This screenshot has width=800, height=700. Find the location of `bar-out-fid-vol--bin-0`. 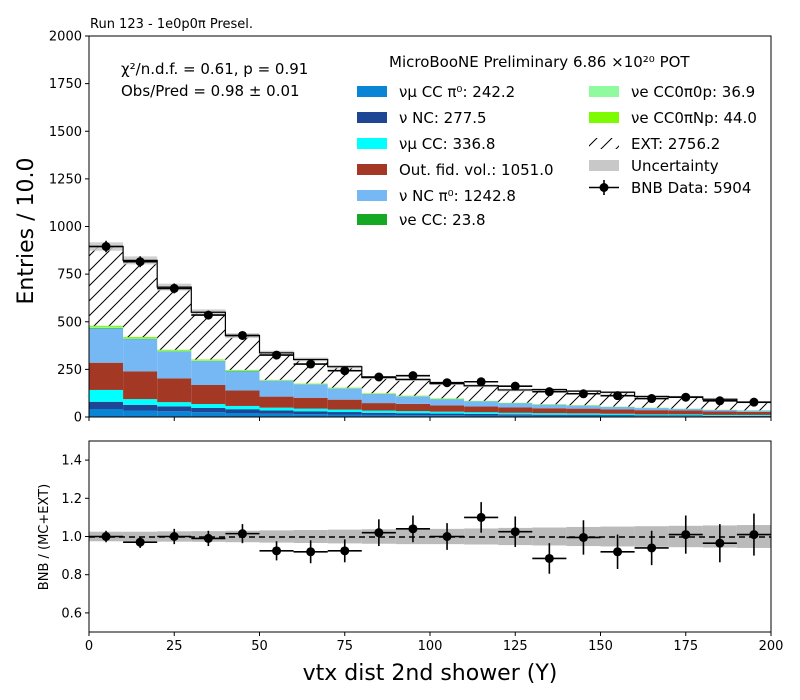

bar-out-fid-vol--bin-0 is located at coordinates (106, 376).